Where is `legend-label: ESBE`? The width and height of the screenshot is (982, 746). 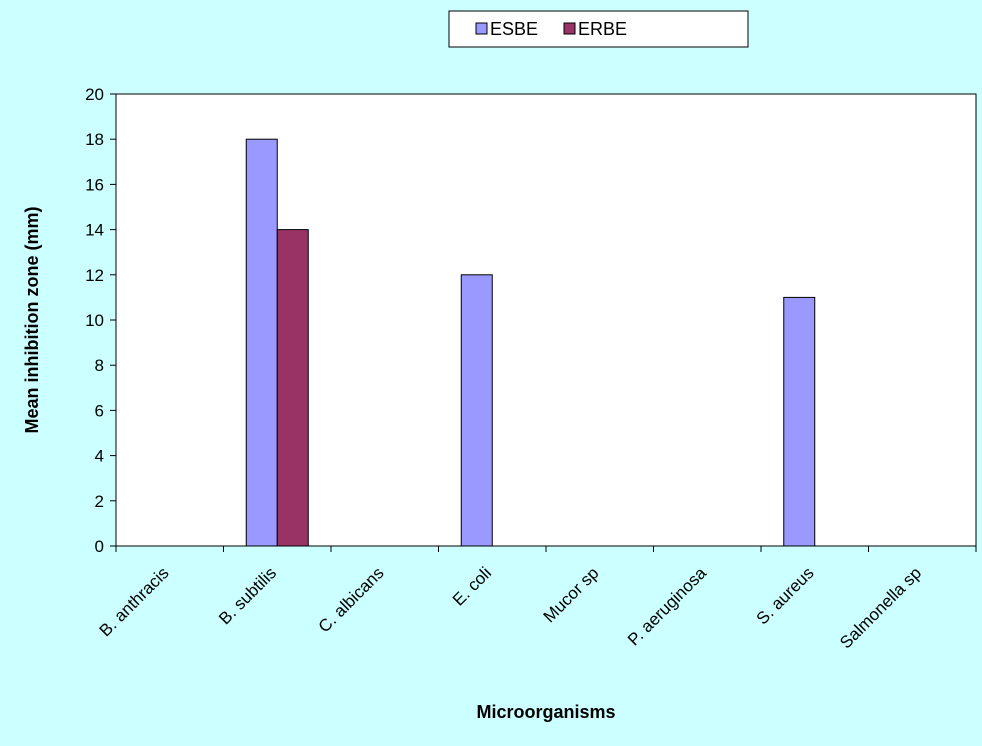
legend-label: ESBE is located at coordinates (514, 29).